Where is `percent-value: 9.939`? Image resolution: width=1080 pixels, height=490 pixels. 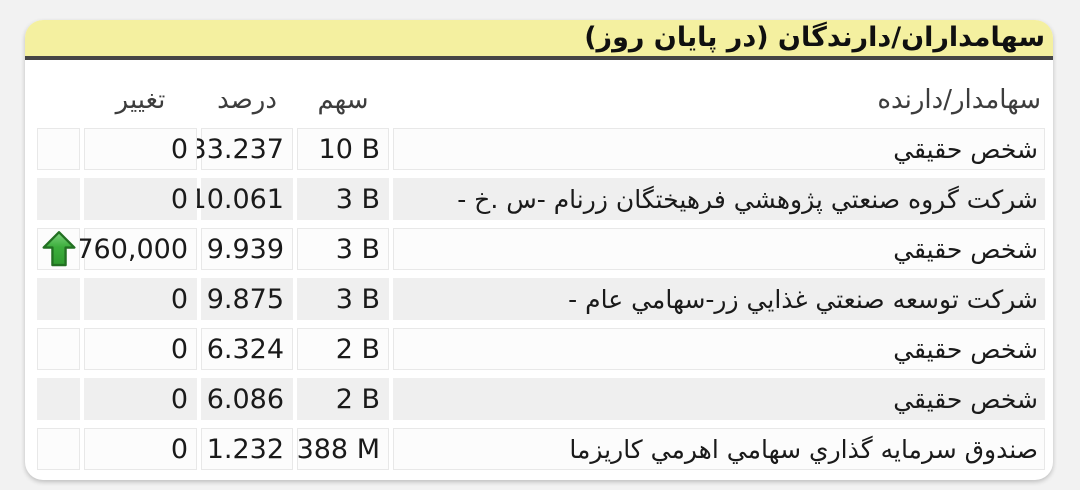 percent-value: 9.939 is located at coordinates (247, 249).